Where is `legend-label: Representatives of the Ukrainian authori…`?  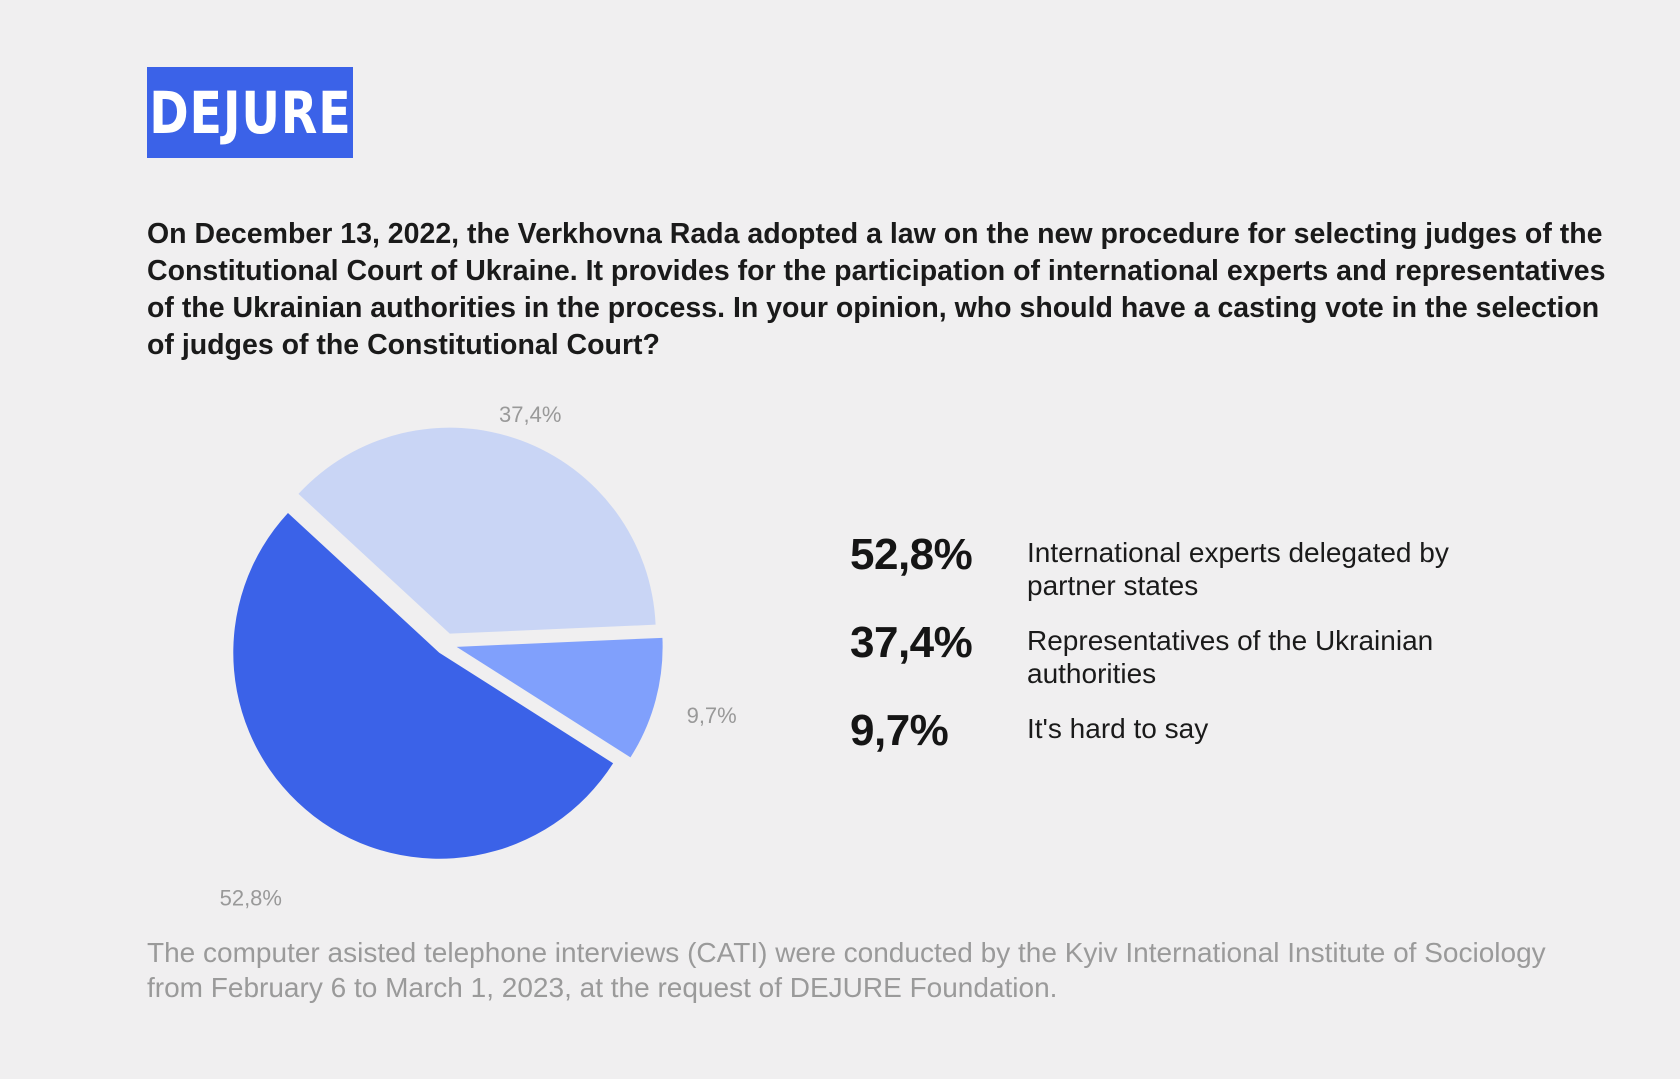
legend-label: Representatives of the Ukrainian authori… is located at coordinates (1230, 657).